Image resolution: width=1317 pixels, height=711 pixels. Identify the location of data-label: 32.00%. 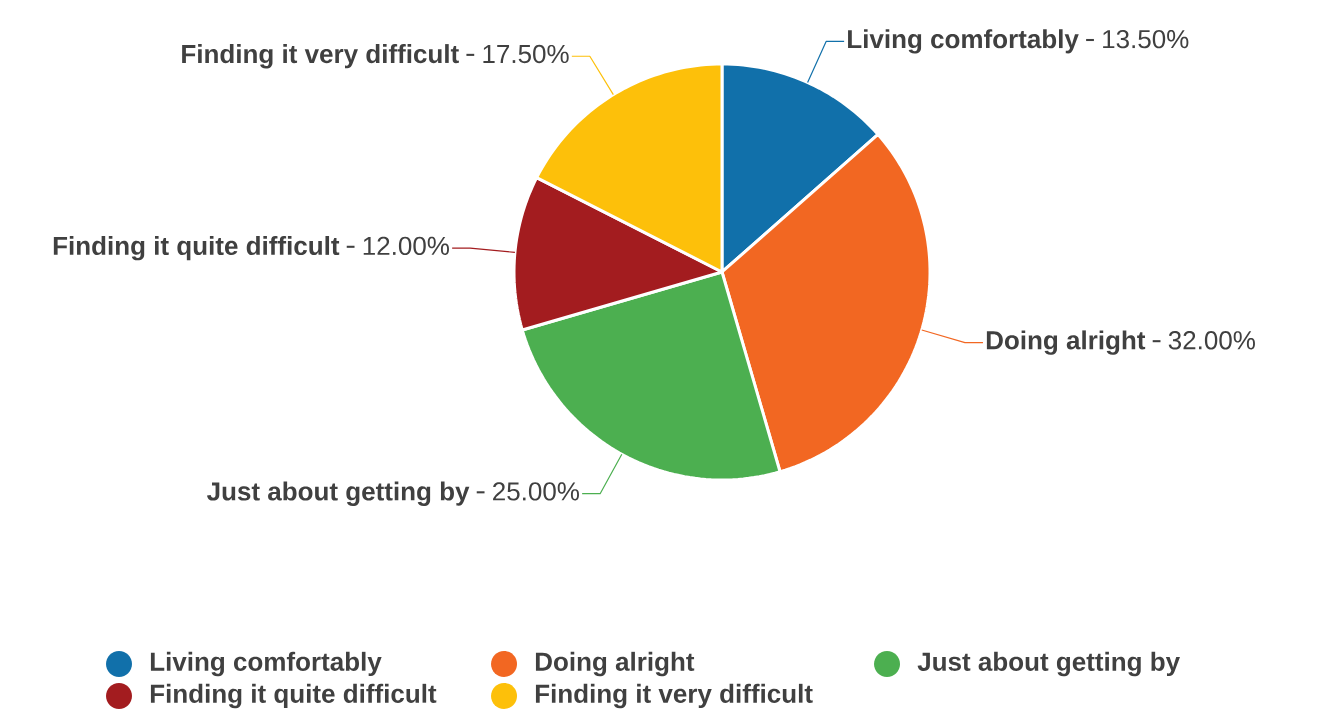
(1211, 340).